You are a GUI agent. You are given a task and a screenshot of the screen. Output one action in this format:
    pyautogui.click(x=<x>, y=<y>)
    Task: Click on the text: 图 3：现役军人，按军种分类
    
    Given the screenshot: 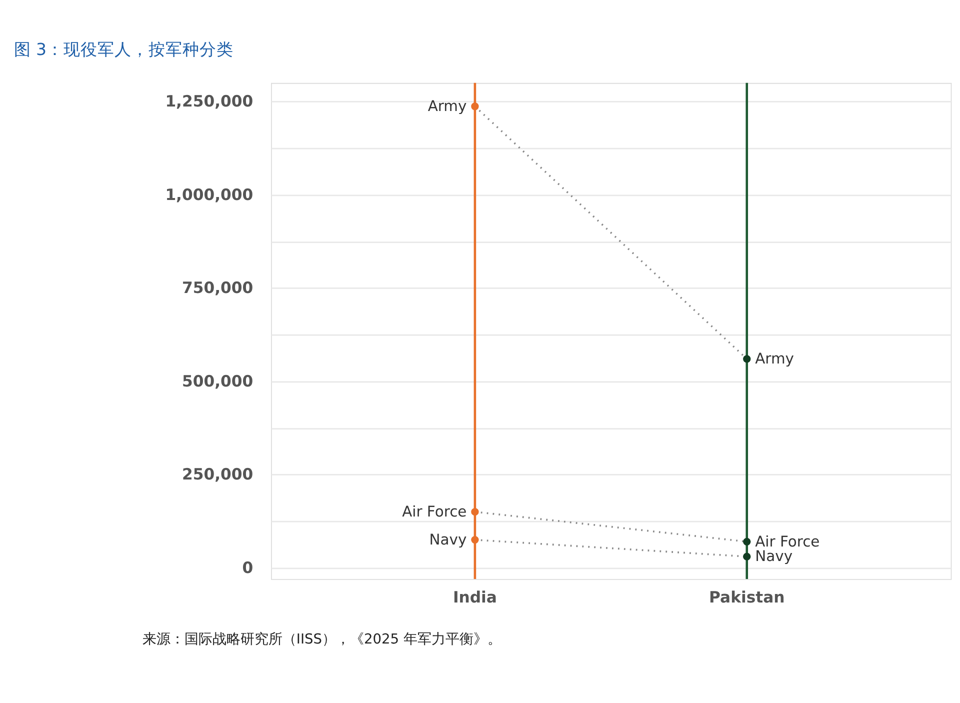 What is the action you would take?
    pyautogui.click(x=124, y=50)
    